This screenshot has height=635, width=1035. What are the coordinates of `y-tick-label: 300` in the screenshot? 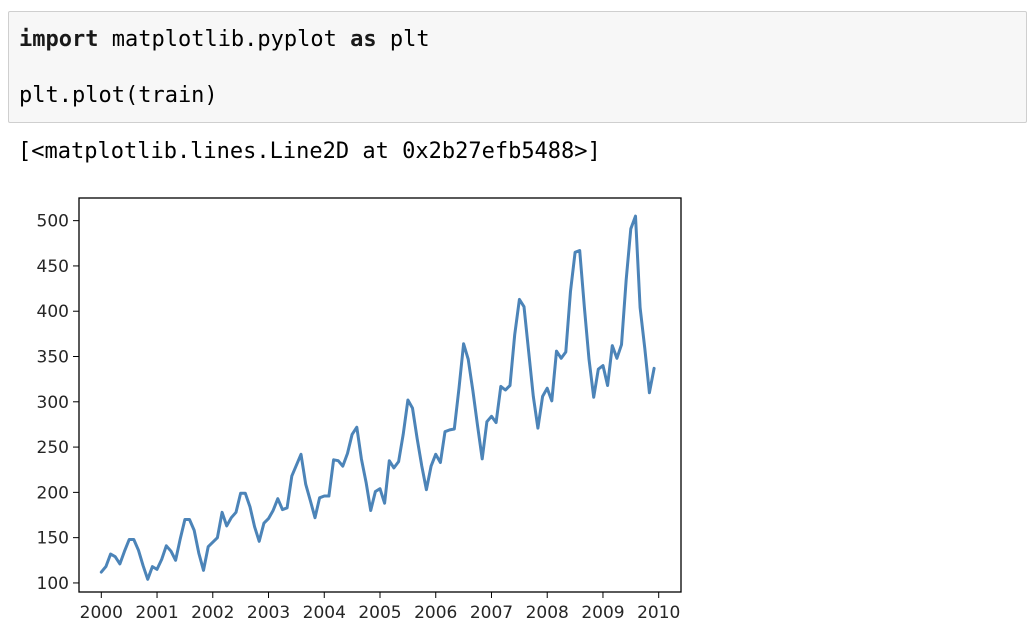 It's located at (53, 403).